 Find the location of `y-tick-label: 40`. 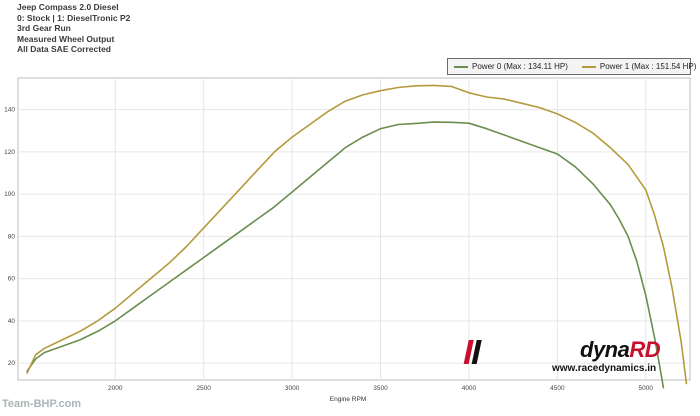

y-tick-label: 40 is located at coordinates (12, 321).